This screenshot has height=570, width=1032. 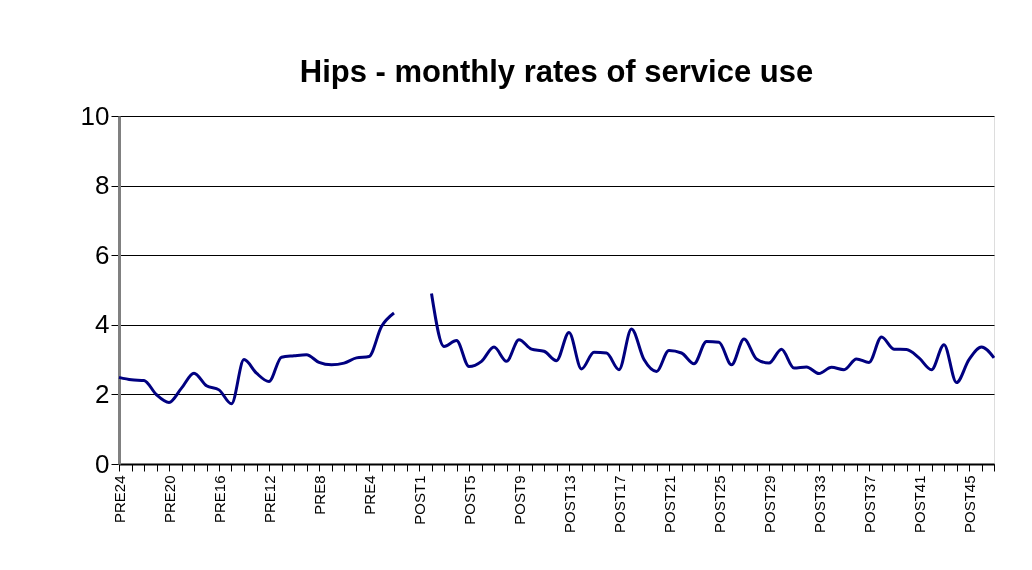 I want to click on x-tick-label: POST1, so click(x=419, y=500).